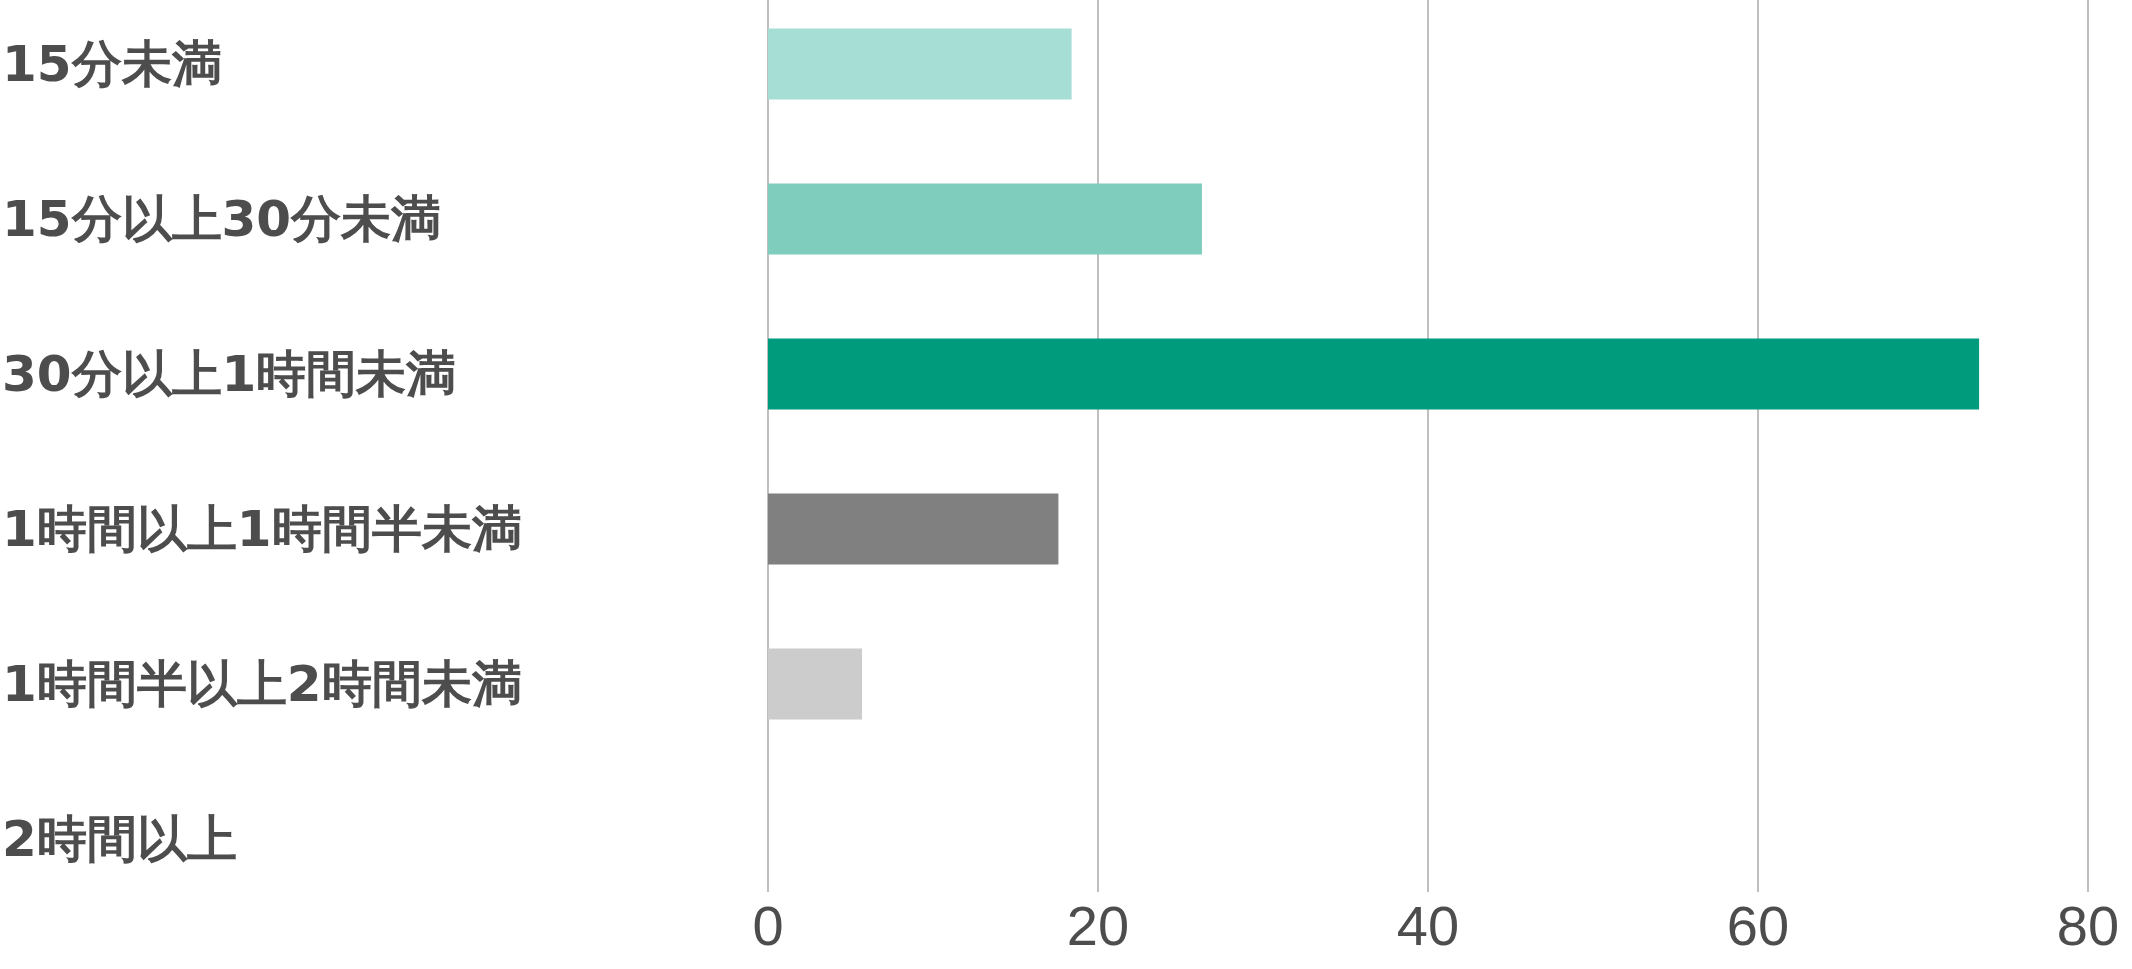  I want to click on y-tick-label: 1時間以上1時間半未満, so click(262, 529).